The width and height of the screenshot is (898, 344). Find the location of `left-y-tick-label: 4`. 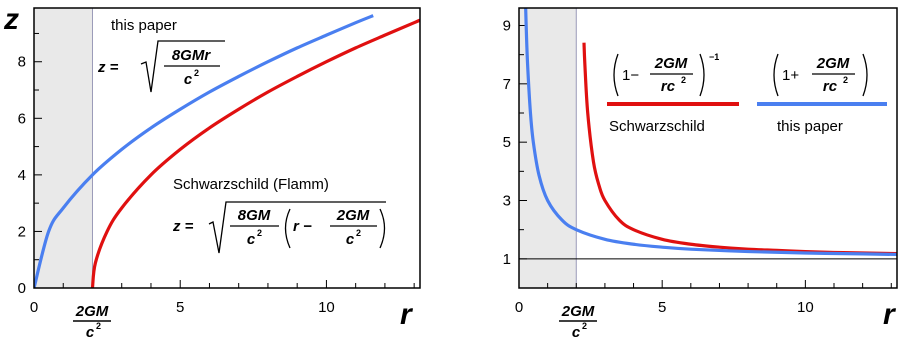

left-y-tick-label: 4 is located at coordinates (22, 175).